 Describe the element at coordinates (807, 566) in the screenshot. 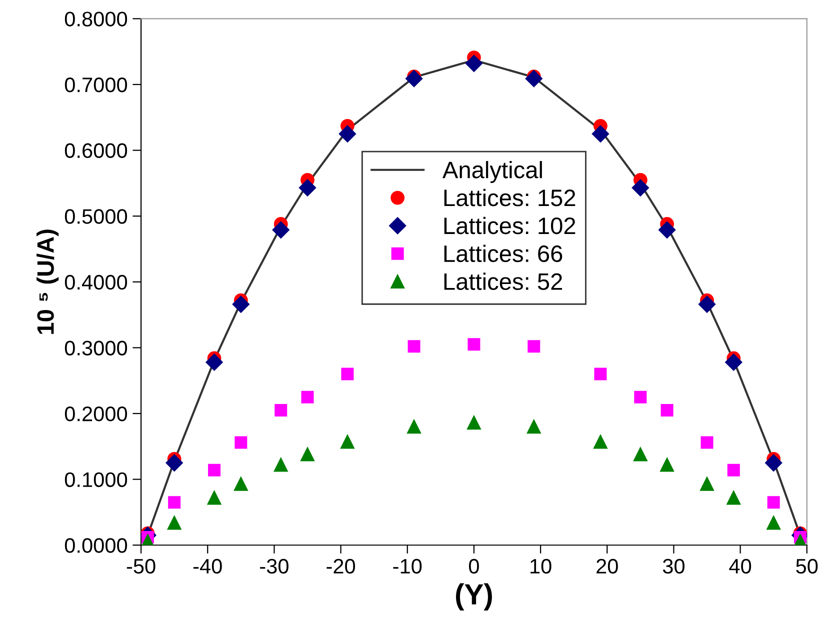

I see `x-tick-label: 50` at that location.